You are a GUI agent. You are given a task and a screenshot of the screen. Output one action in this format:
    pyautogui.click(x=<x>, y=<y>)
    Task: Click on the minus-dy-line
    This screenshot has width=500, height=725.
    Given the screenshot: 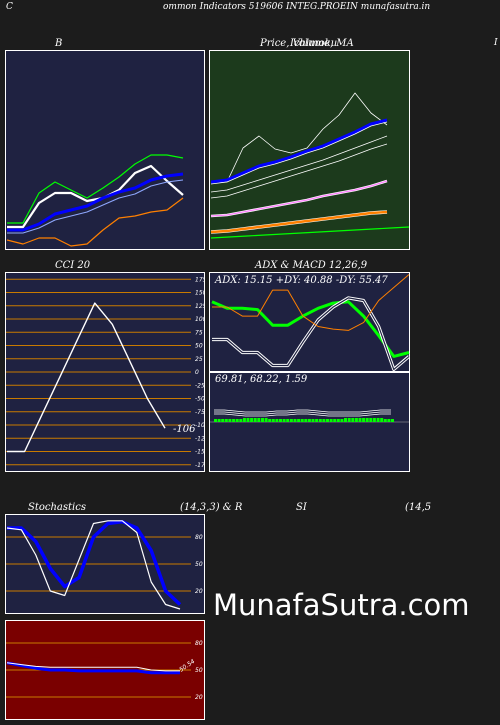 What is the action you would take?
    pyautogui.click(x=311, y=302)
    